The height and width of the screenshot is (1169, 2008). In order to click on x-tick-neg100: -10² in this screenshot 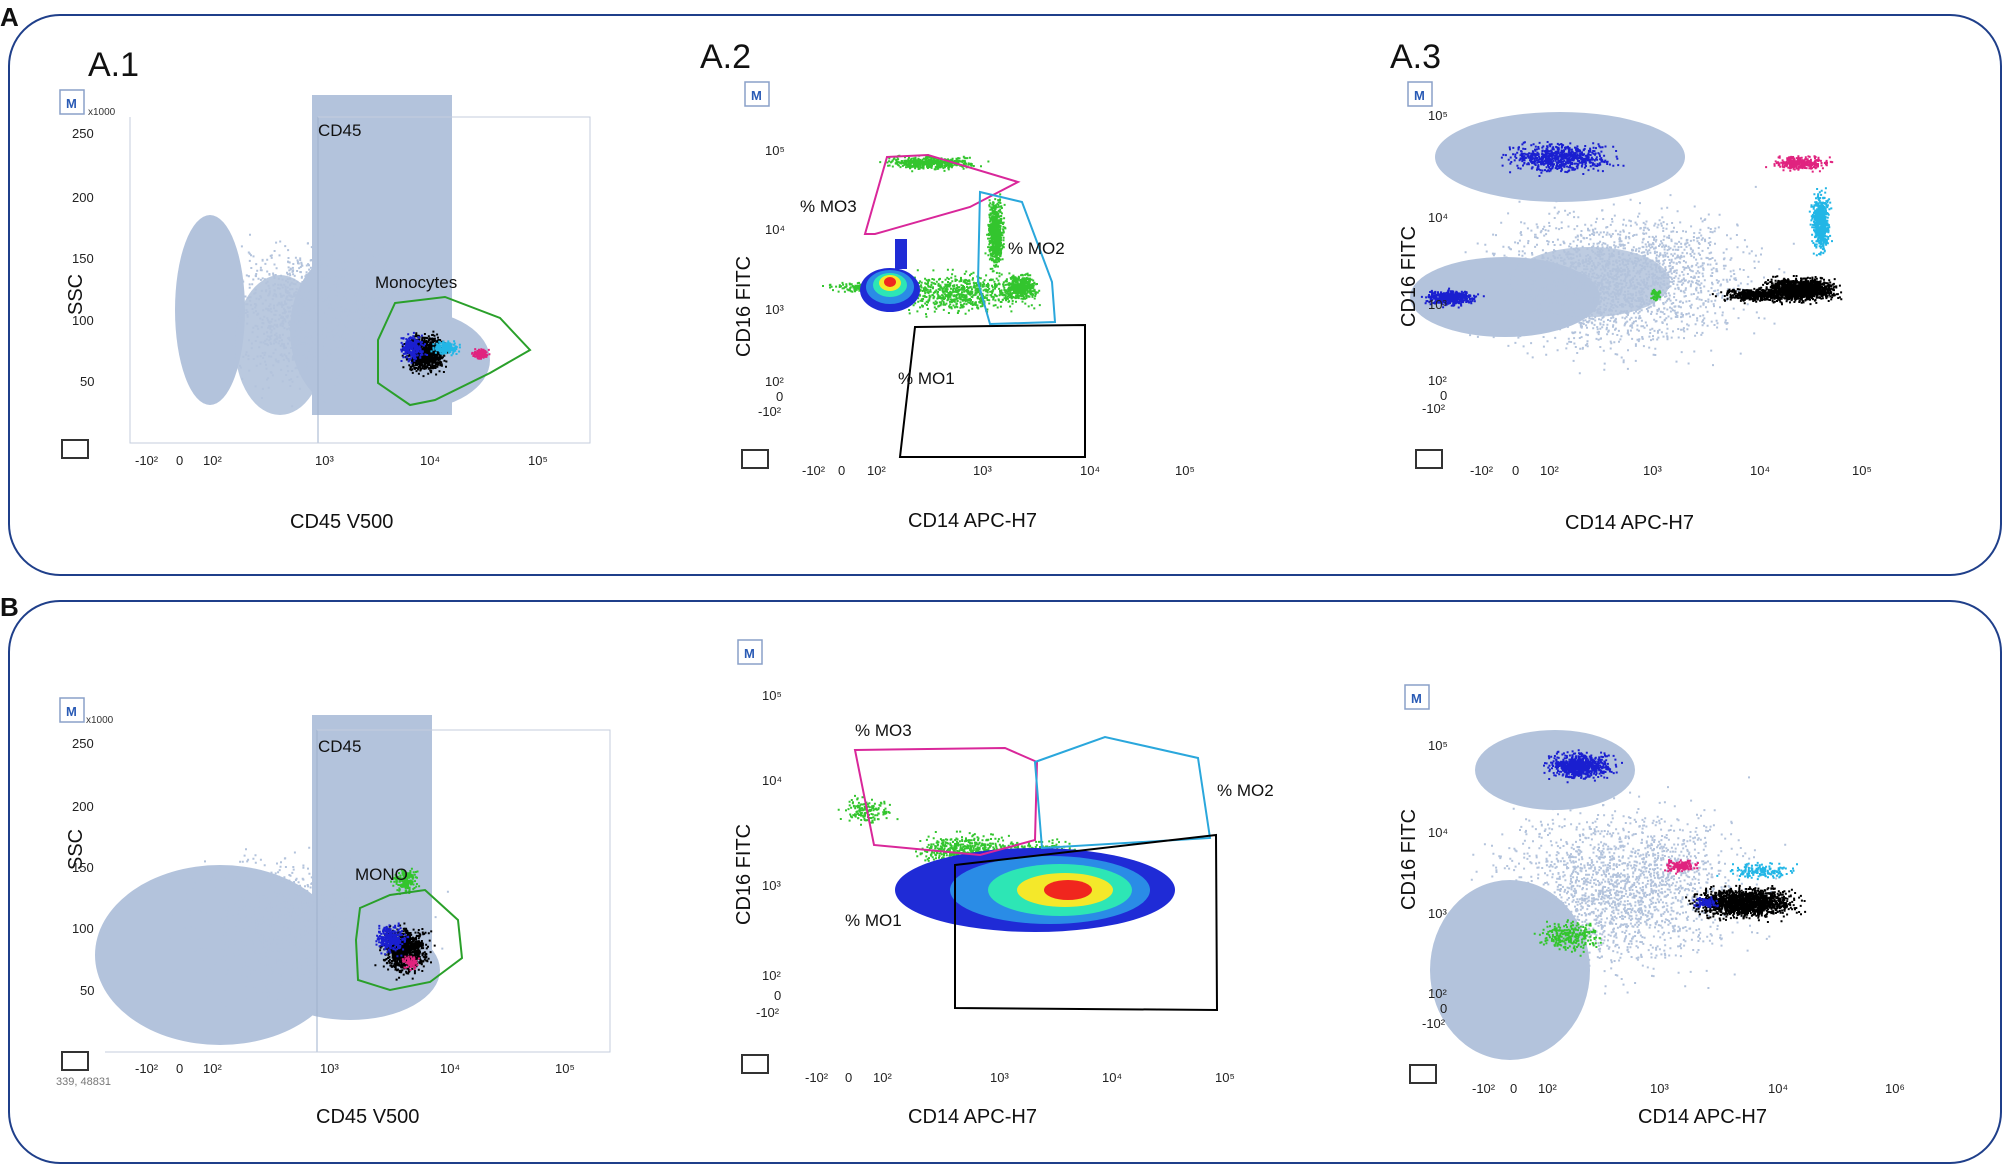, I will do `click(147, 1068)`.